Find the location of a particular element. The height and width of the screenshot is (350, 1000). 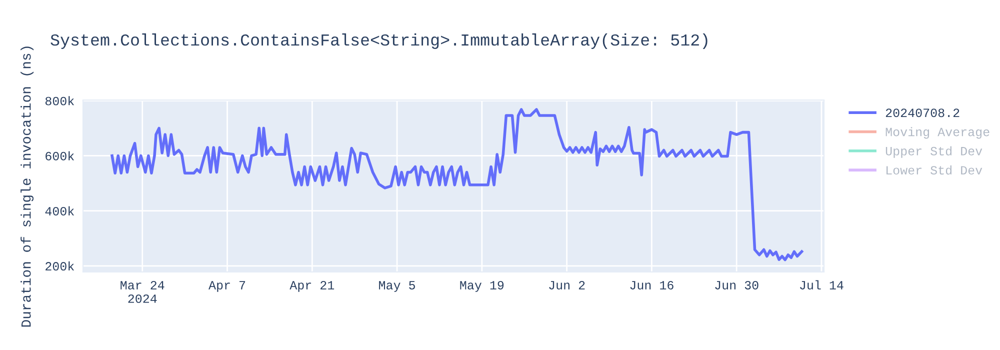

y-tick-label: 600k is located at coordinates (60, 155).